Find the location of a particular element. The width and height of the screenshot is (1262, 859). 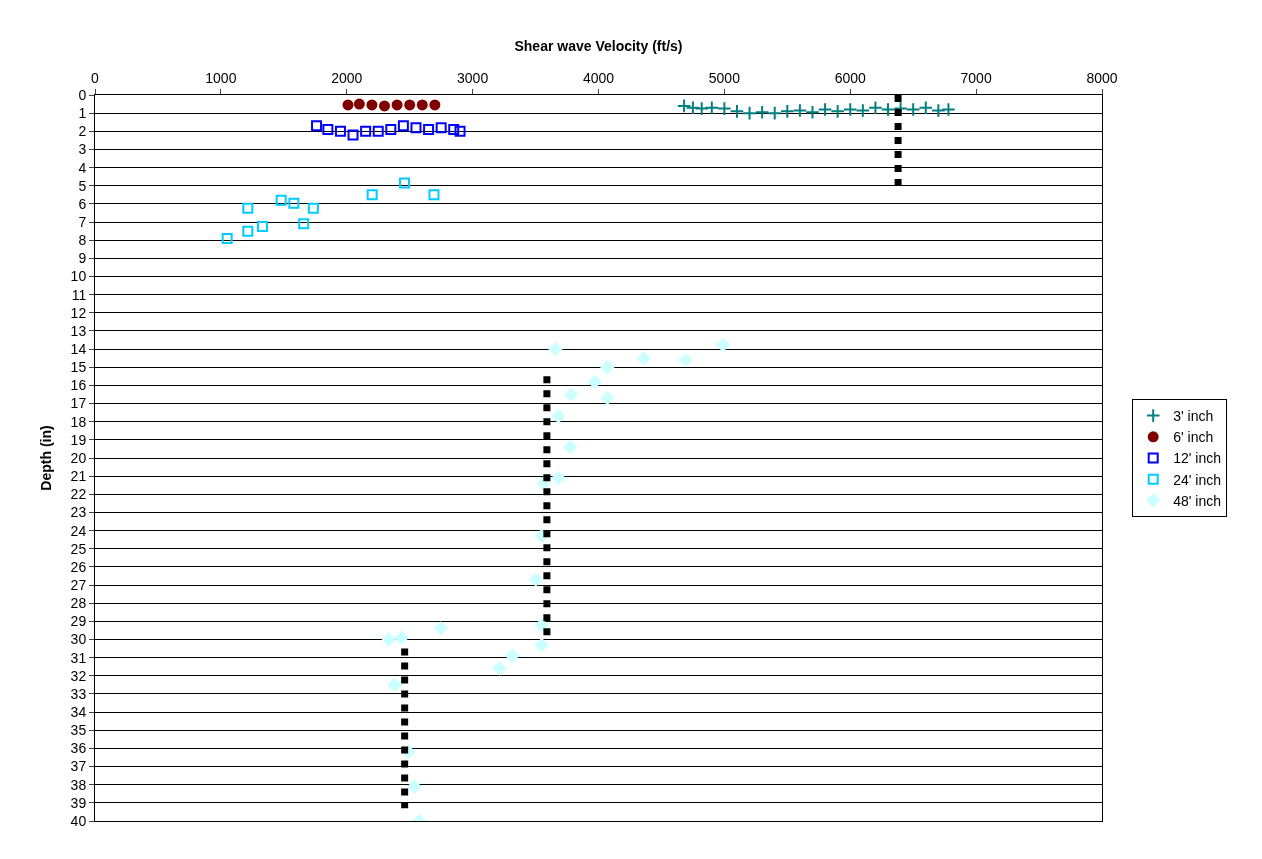

y-tick-label: 37 is located at coordinates (78, 766).